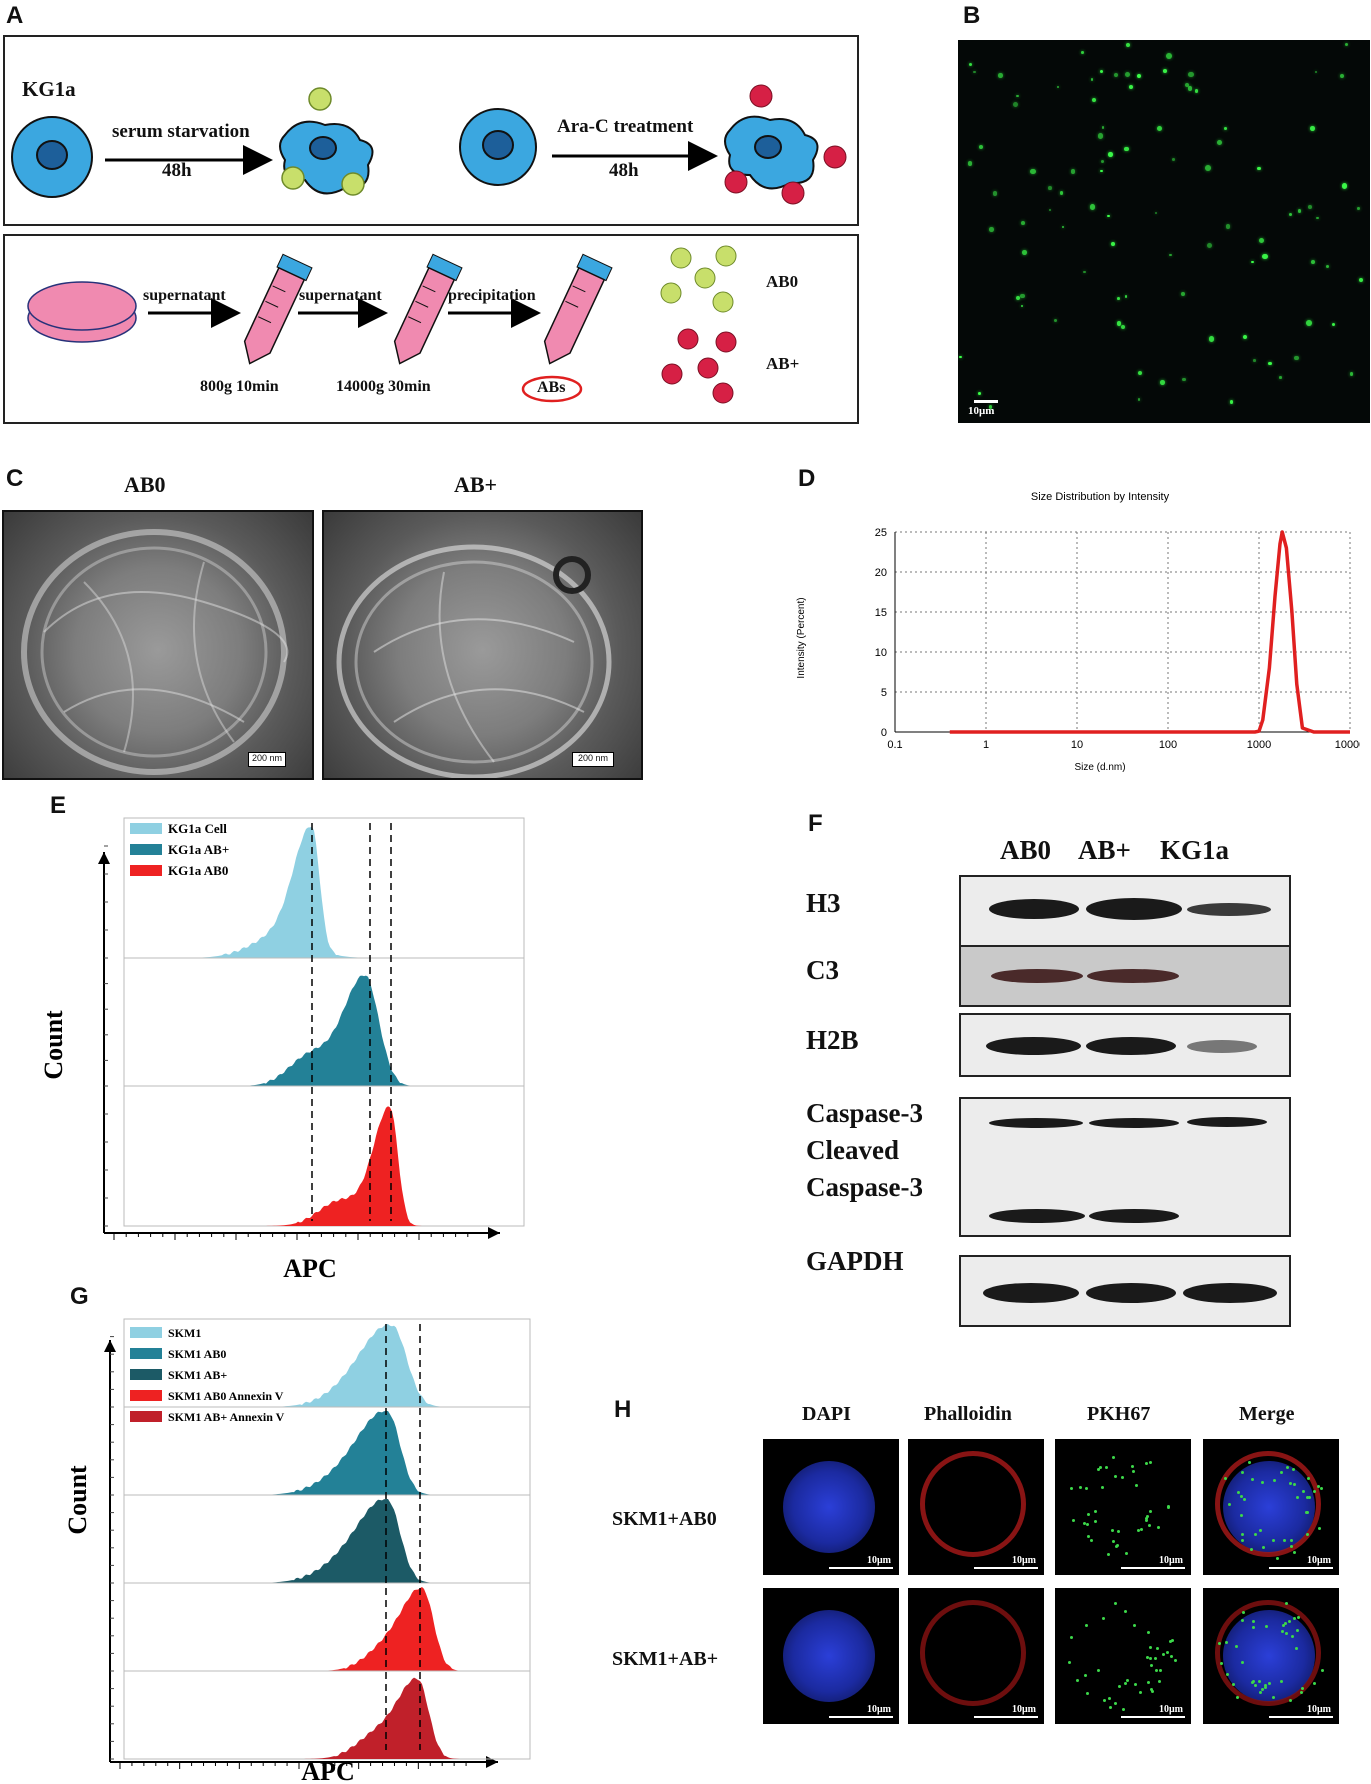 Image resolution: width=1371 pixels, height=1784 pixels. Describe the element at coordinates (976, 1656) in the screenshot. I see `confocal-phalloidin-abplus: 10μm` at that location.